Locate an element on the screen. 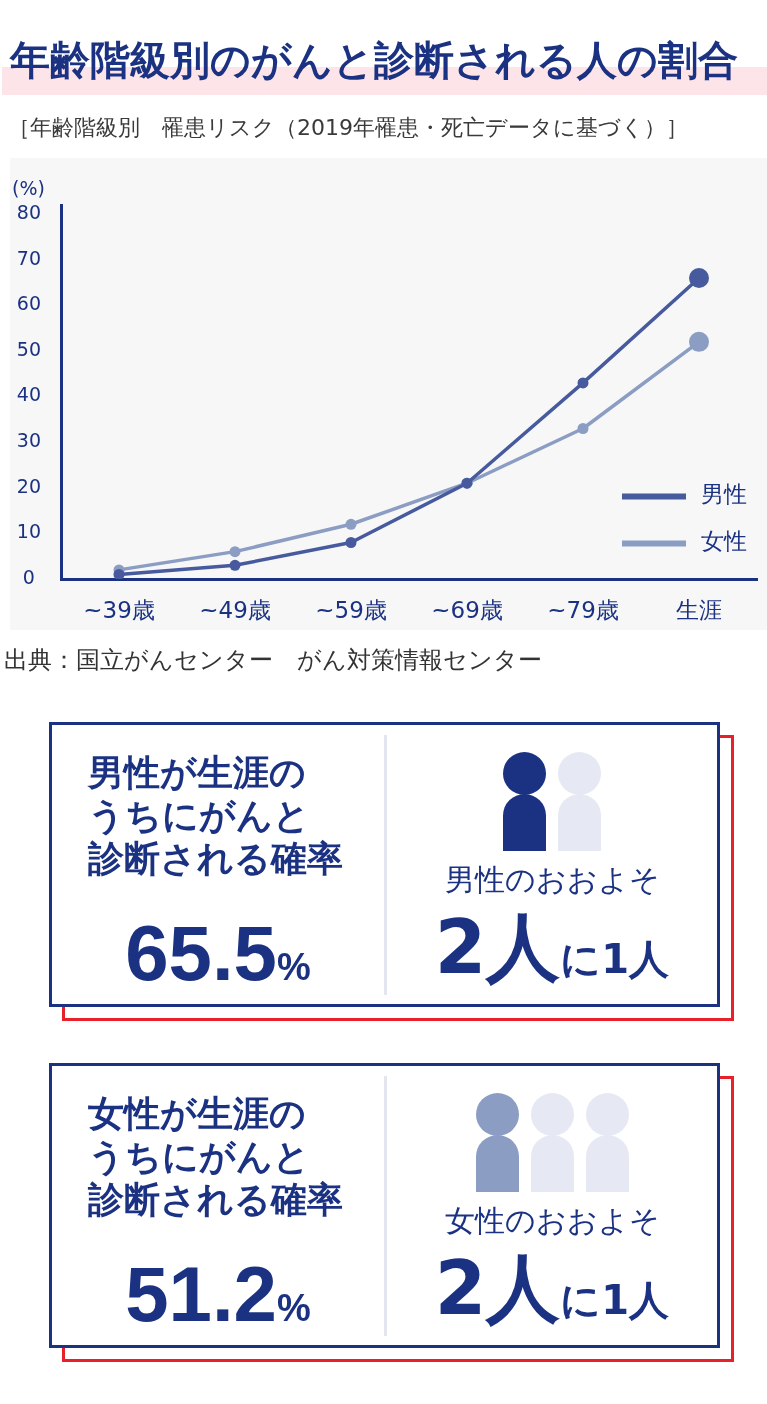  chart-title: 年齢階級別のがんと診断される人の割合 is located at coordinates (374, 60).